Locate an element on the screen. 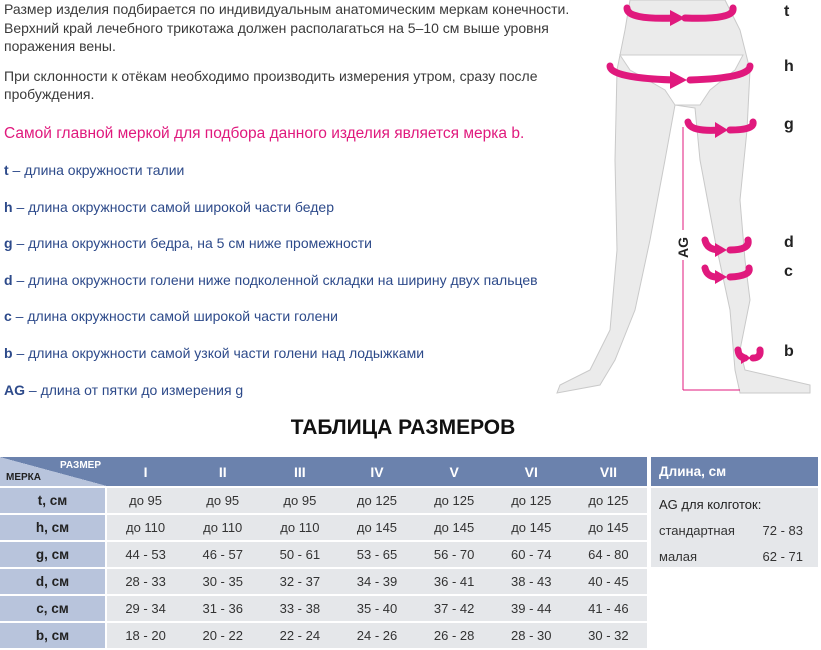  legend-text: – длина от пятки до измерения g is located at coordinates (134, 389).